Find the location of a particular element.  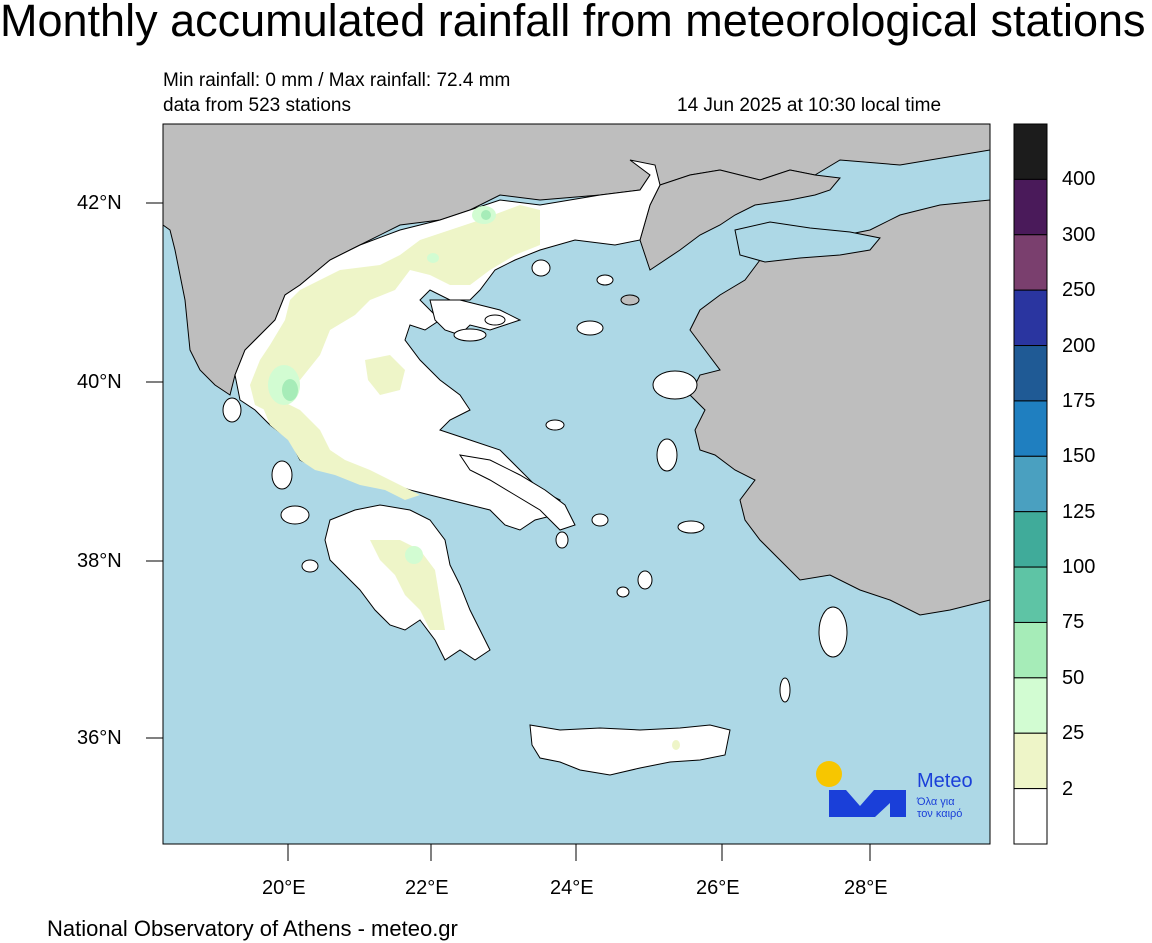

lat-label: 40°N is located at coordinates (99, 382).